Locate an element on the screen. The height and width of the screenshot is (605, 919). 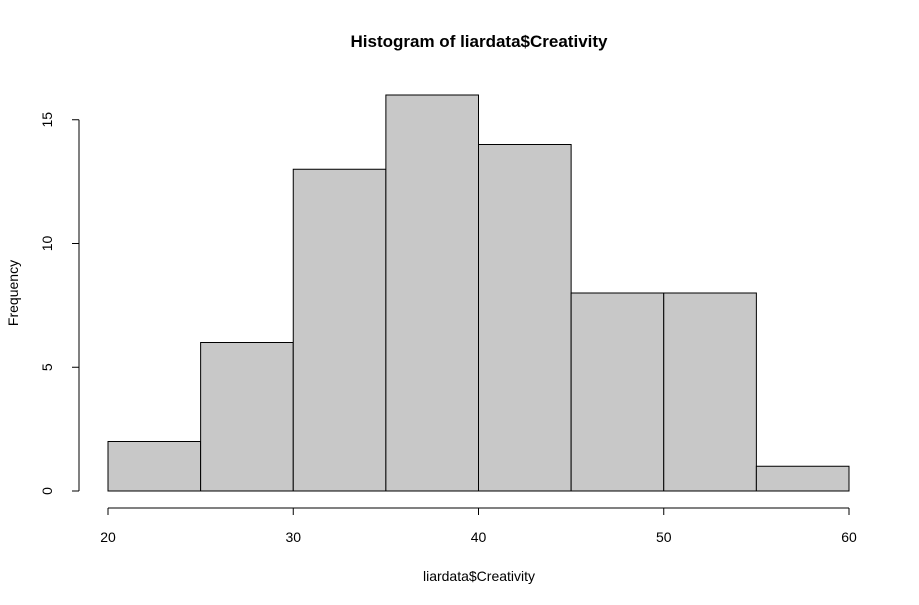
x-tick-label-60: 60 is located at coordinates (849, 537).